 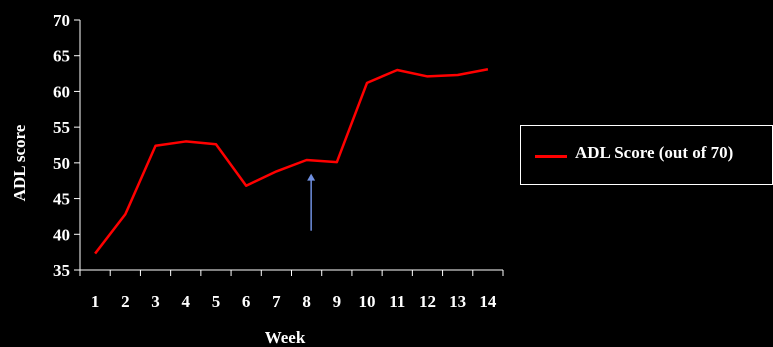 I want to click on x-tick-label: 1, so click(x=95, y=301).